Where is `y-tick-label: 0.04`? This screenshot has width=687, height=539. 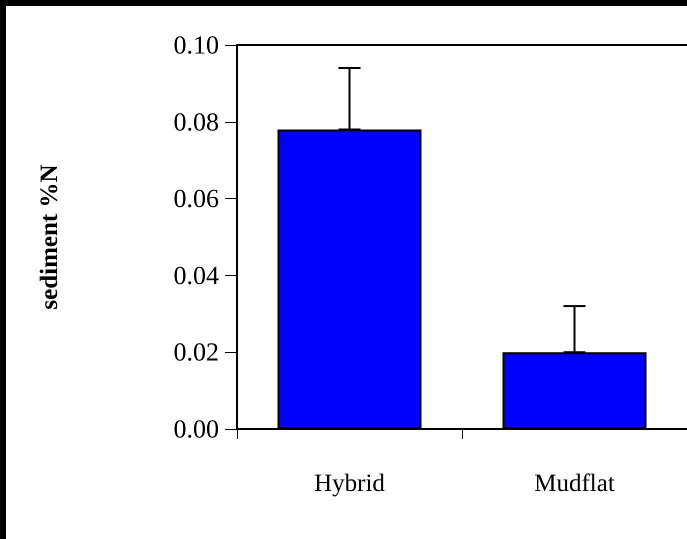
y-tick-label: 0.04 is located at coordinates (196, 275).